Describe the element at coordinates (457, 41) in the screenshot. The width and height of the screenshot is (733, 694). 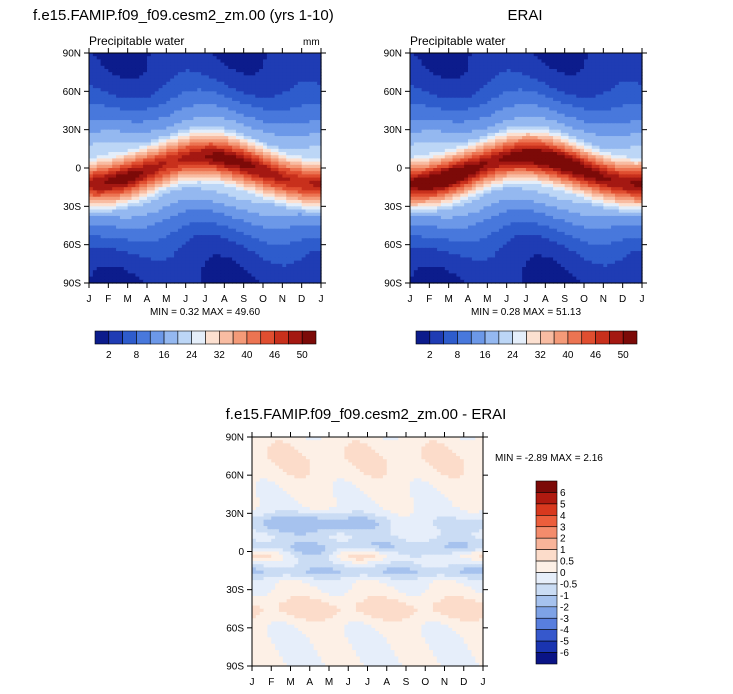
I see `panel-erai-subtitle: Precipitable water` at that location.